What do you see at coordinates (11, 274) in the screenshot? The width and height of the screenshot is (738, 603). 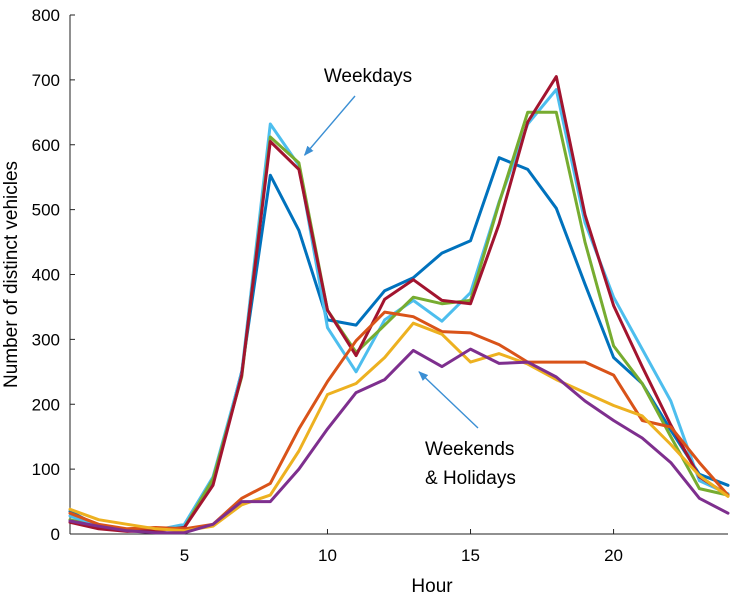 I see `y-axis-label: Number of distinct vehicles` at bounding box center [11, 274].